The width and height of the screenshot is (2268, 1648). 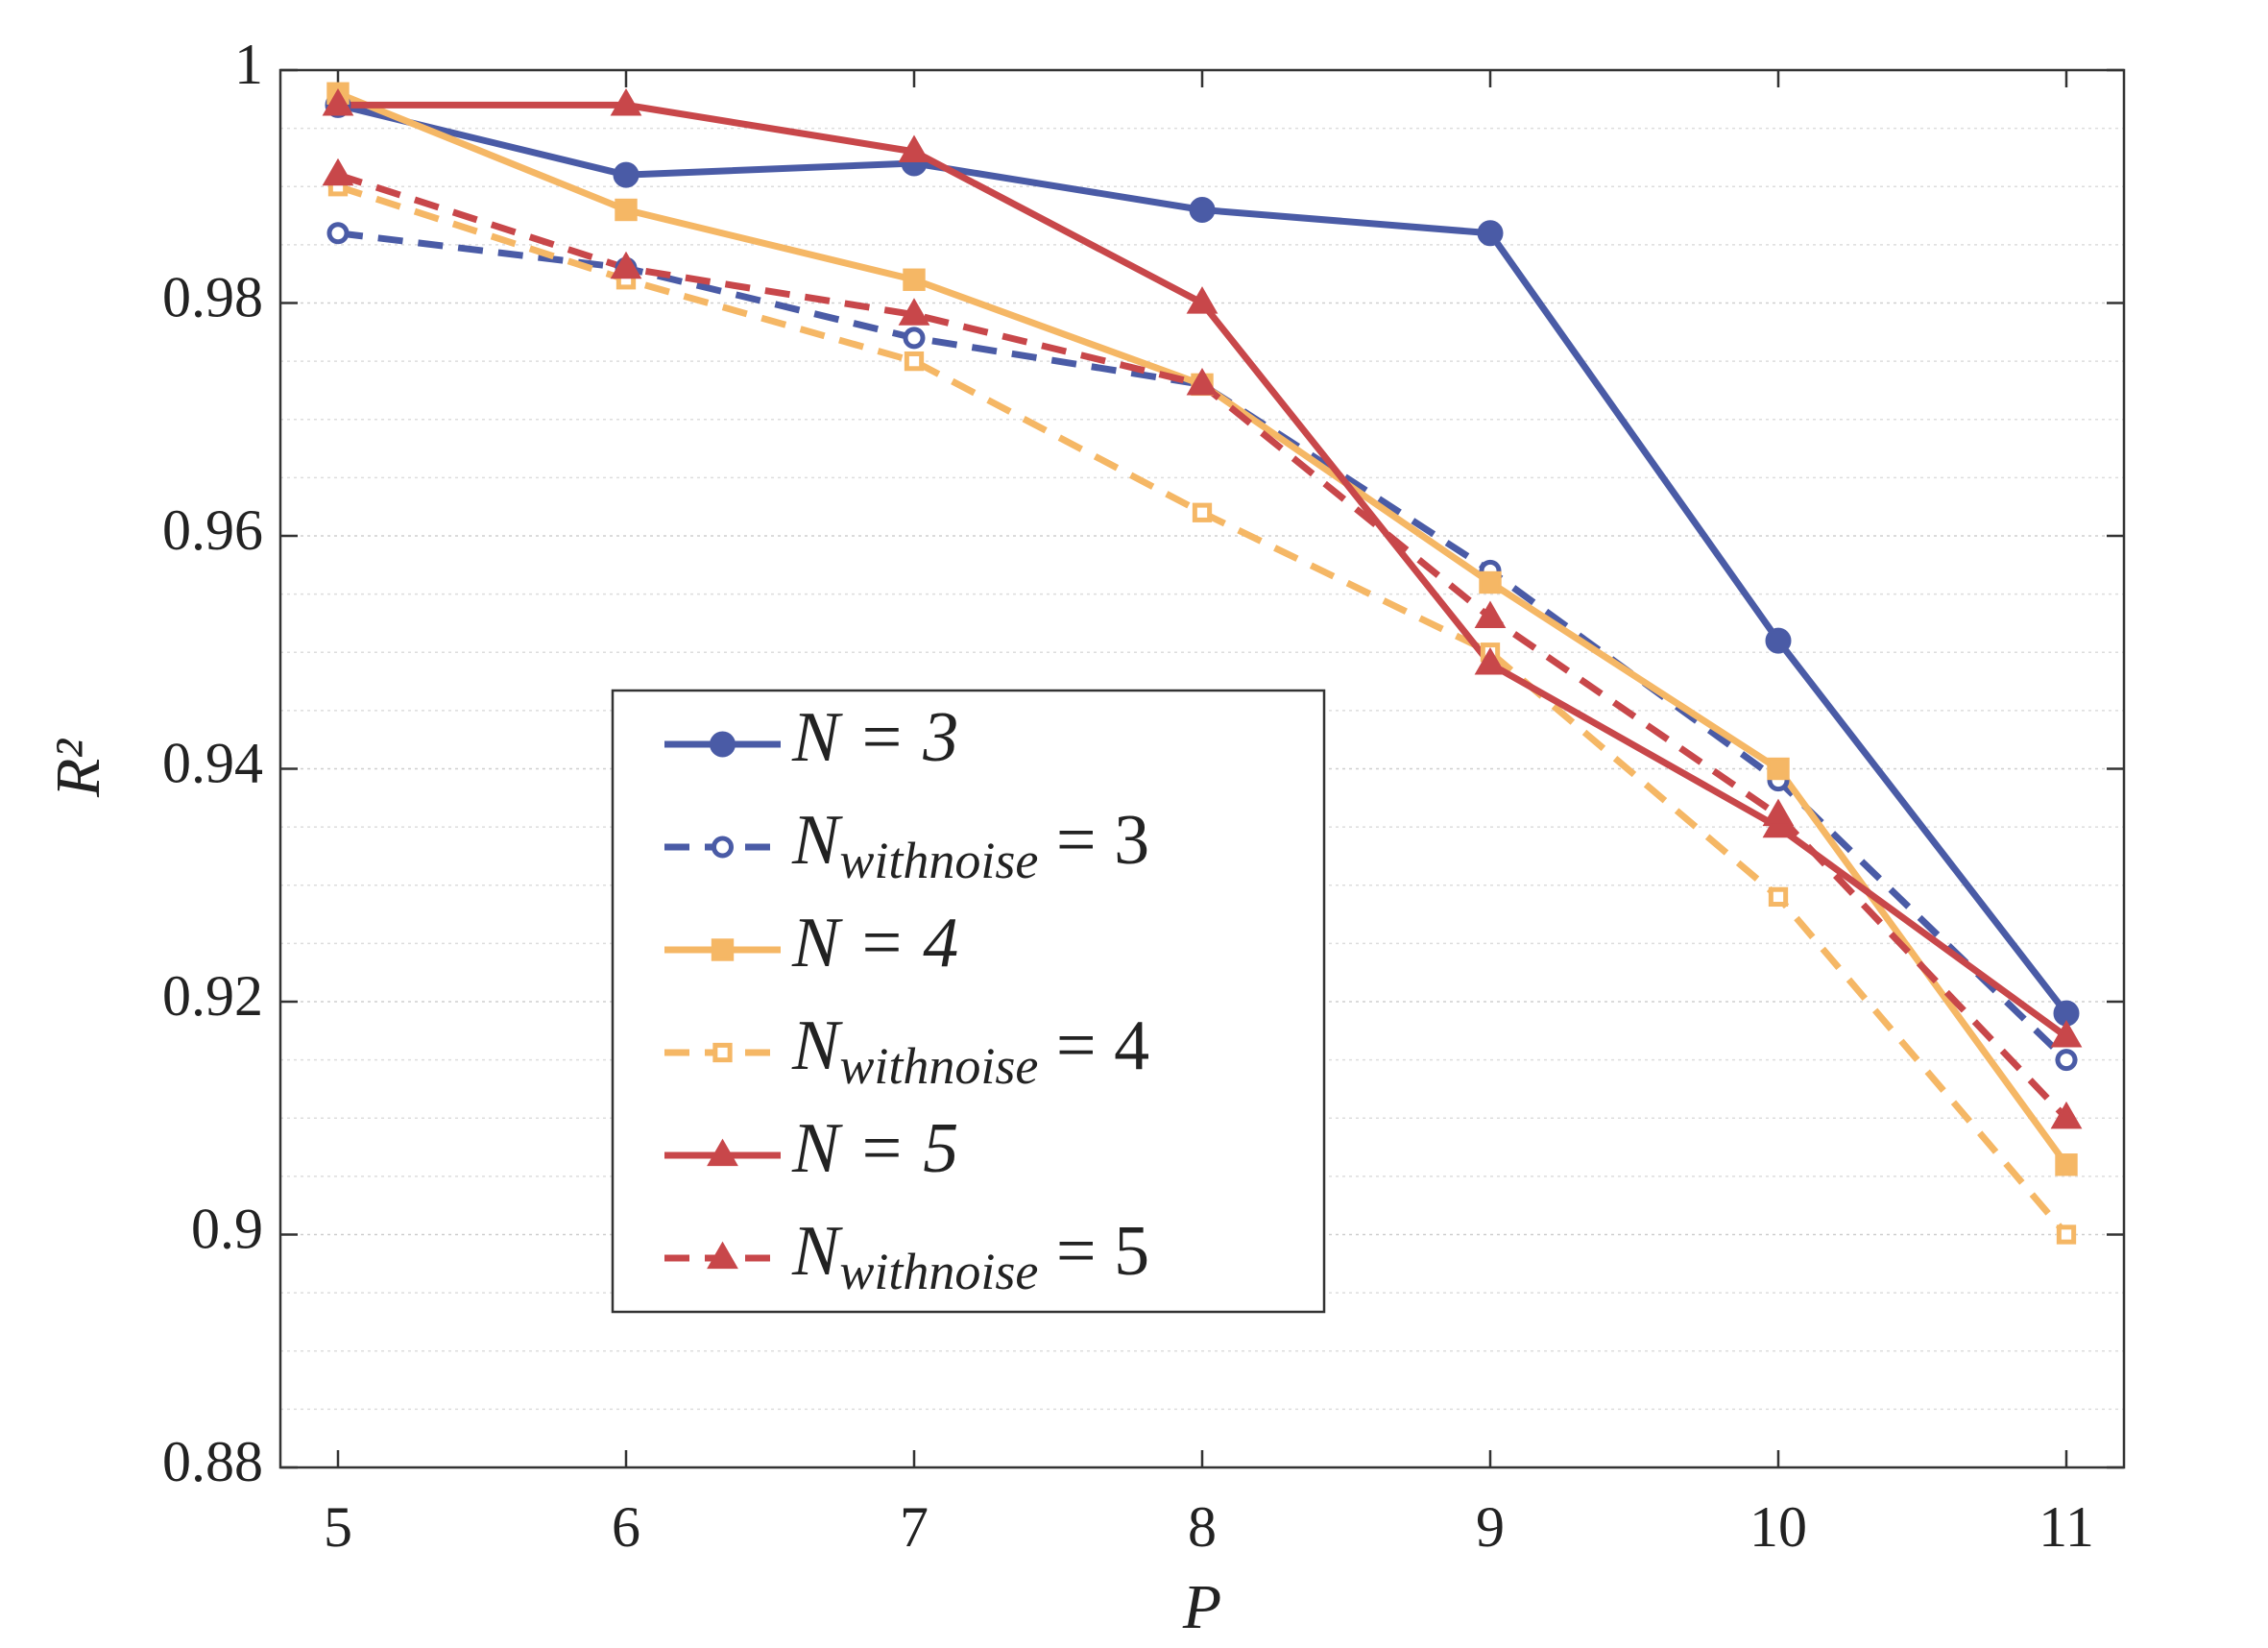 What do you see at coordinates (212, 763) in the screenshot?
I see `y-tick-label: 0.94` at bounding box center [212, 763].